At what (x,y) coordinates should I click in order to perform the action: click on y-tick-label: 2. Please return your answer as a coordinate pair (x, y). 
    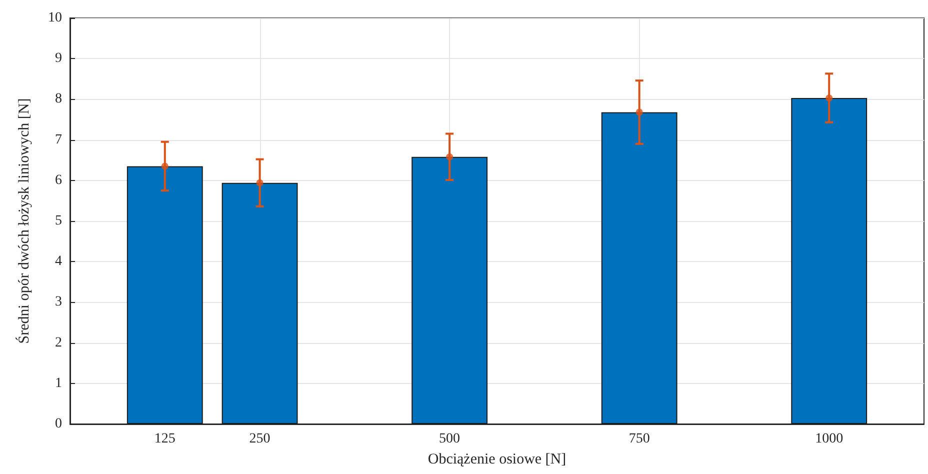
    Looking at the image, I should click on (58, 342).